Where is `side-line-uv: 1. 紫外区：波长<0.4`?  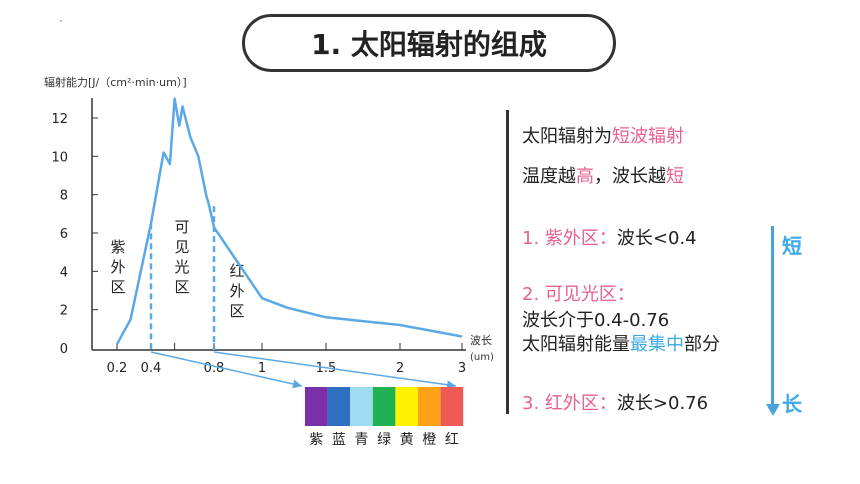
side-line-uv: 1. 紫外区：波长<0.4 is located at coordinates (609, 237).